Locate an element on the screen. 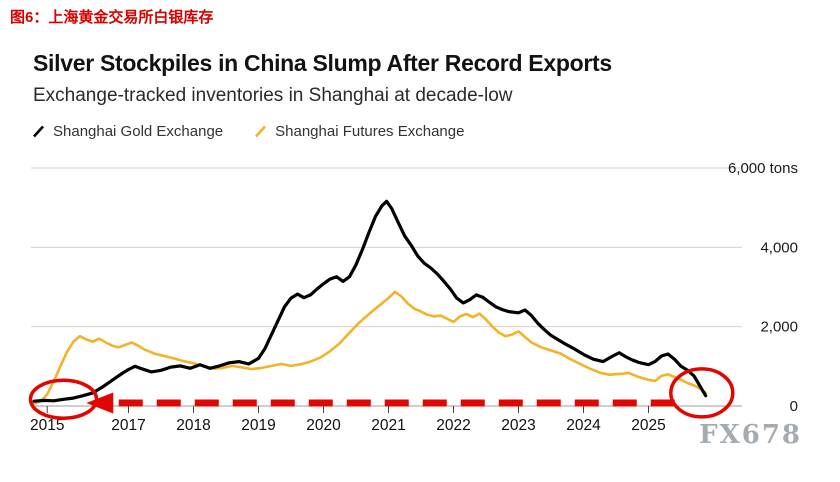 This screenshot has width=840, height=482. legend-label: Shanghai Futures Exchange is located at coordinates (370, 131).